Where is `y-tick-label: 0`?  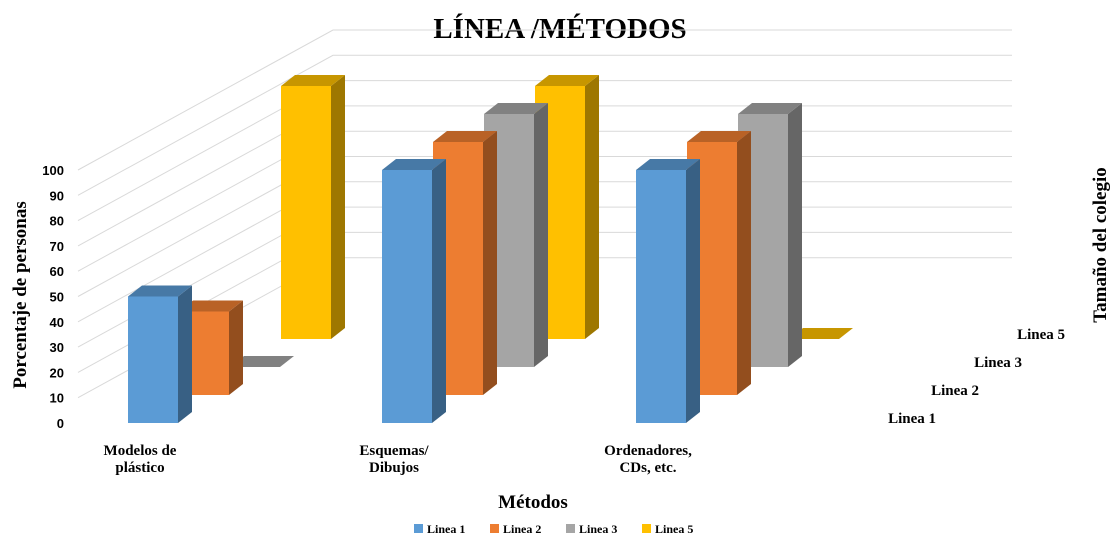
y-tick-label: 0 is located at coordinates (60, 423).